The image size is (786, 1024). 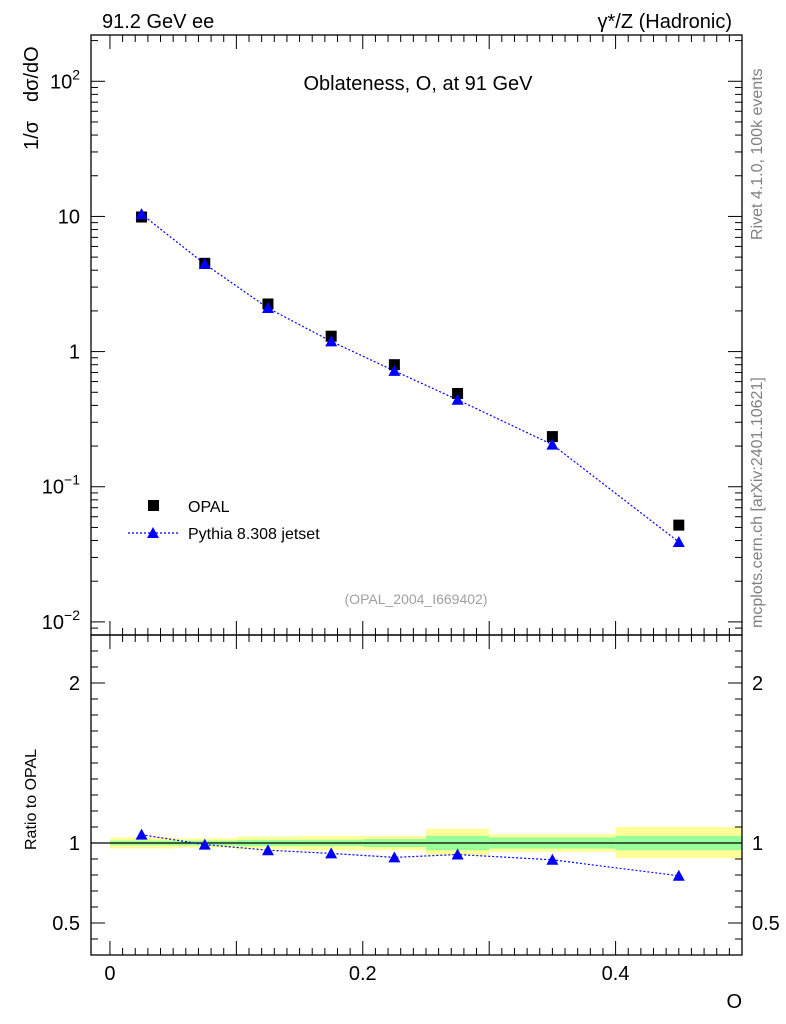 I want to click on x-tick-label: 0, so click(x=109, y=974).